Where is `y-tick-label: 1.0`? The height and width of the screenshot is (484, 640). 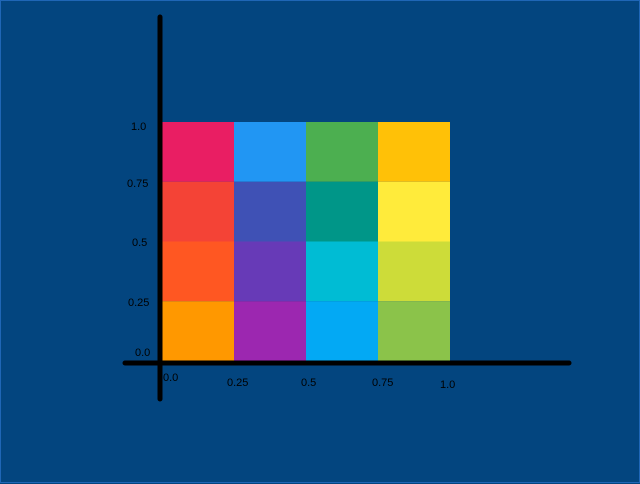
y-tick-label: 1.0 is located at coordinates (139, 127).